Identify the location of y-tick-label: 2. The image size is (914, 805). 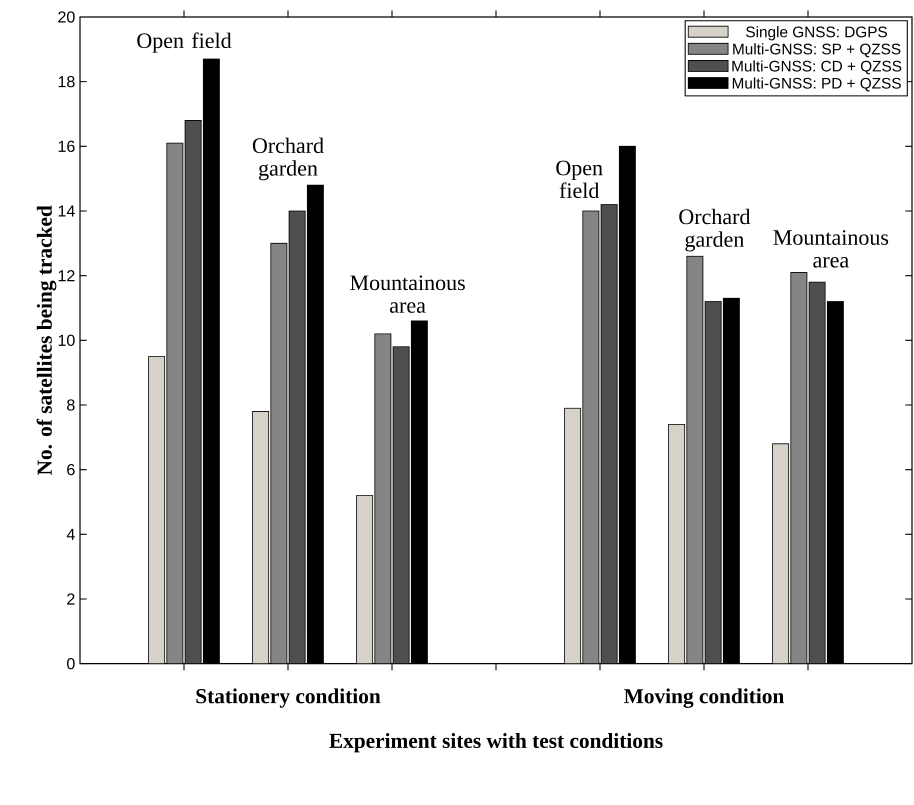
(70, 599).